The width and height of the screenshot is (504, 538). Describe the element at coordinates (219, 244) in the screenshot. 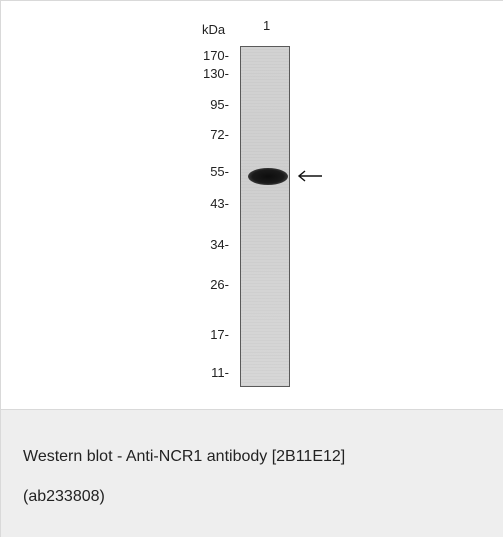

I see `marker-34: 34-` at that location.